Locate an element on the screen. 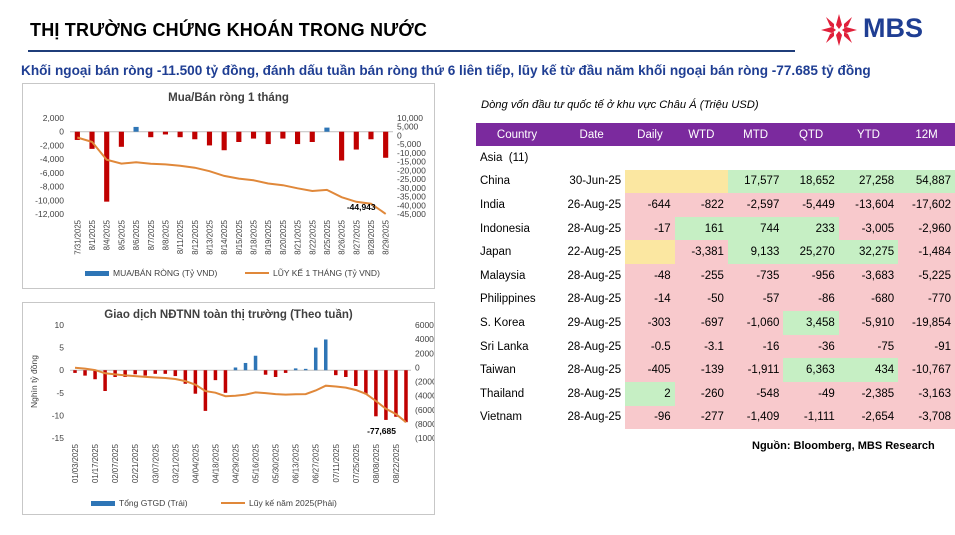 The image size is (955, 535). col-mtd: MTD is located at coordinates (755, 134).